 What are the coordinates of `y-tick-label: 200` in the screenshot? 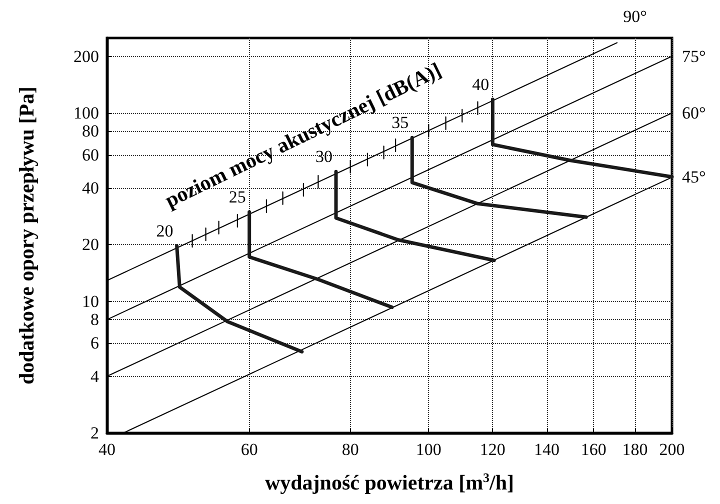 It's located at (86, 56).